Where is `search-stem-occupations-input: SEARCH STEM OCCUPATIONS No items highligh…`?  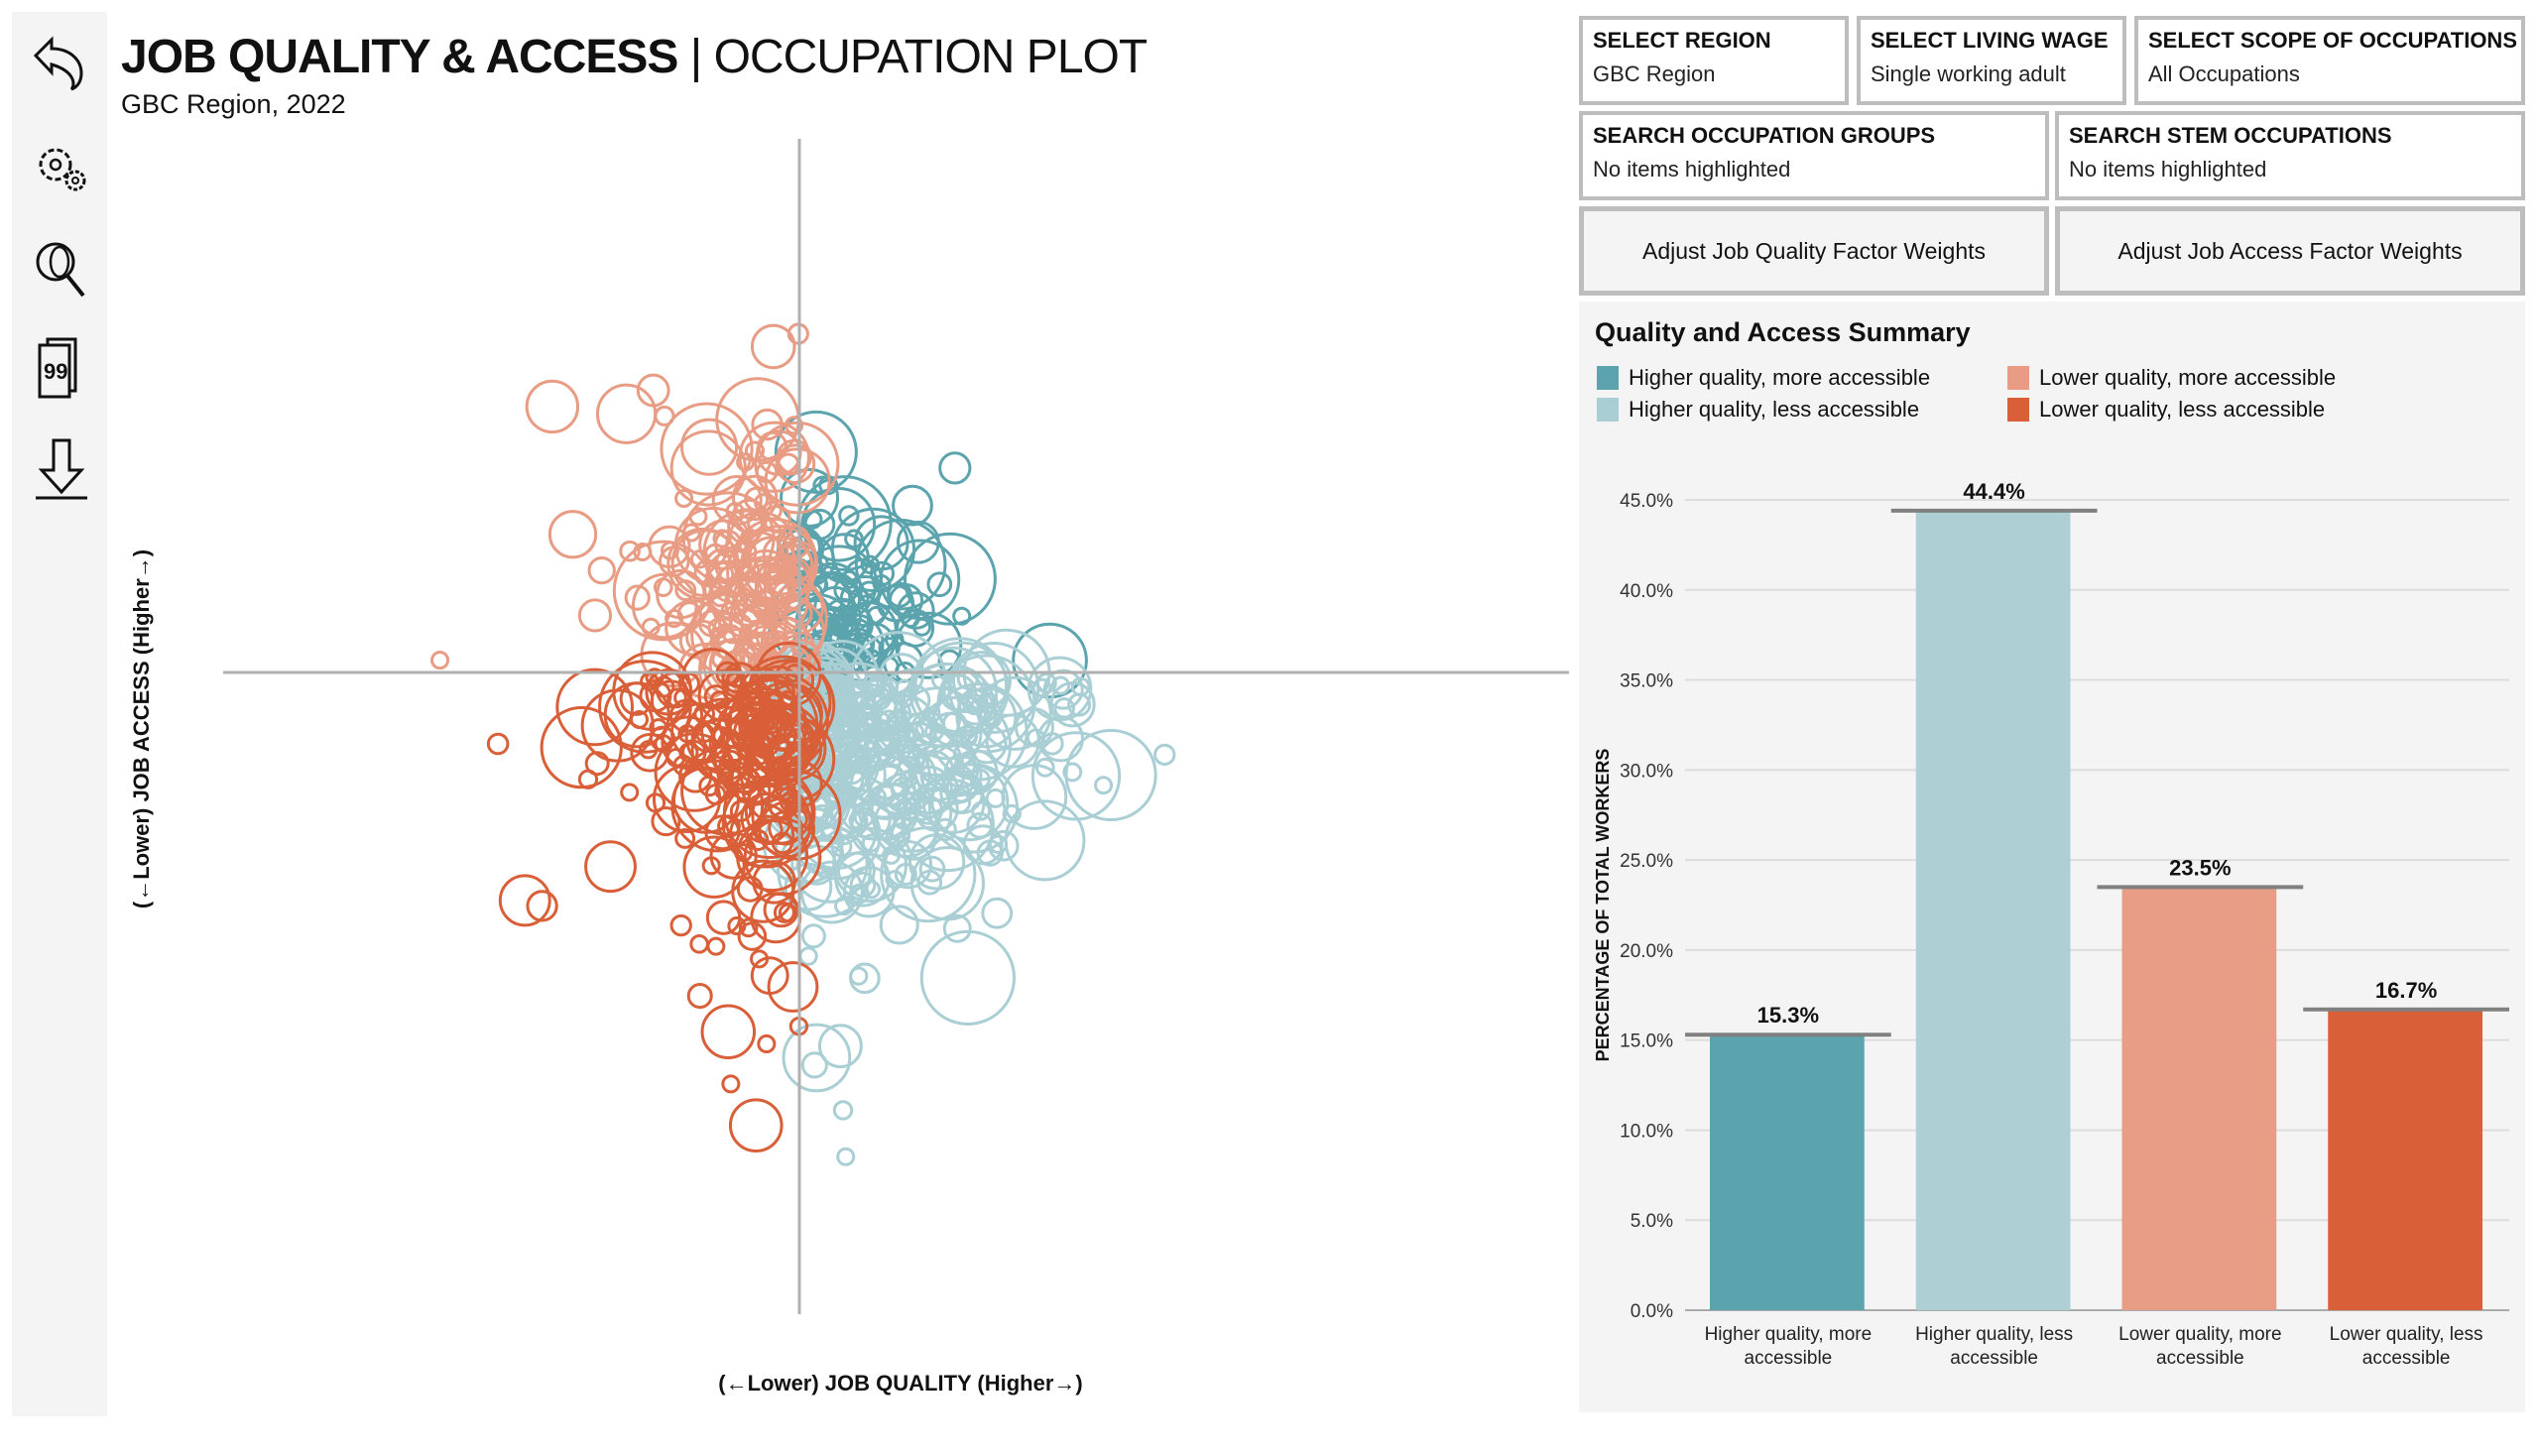 search-stem-occupations-input: SEARCH STEM OCCUPATIONS No items highligh… is located at coordinates (2290, 155).